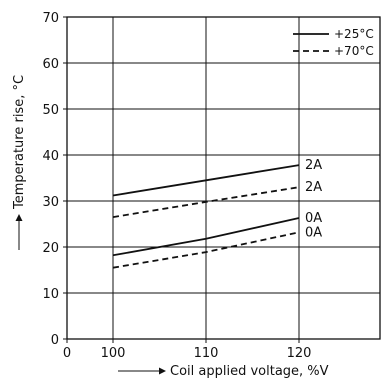 This screenshot has width=382, height=385. I want to click on x-tick-label-110: 110, so click(206, 353).